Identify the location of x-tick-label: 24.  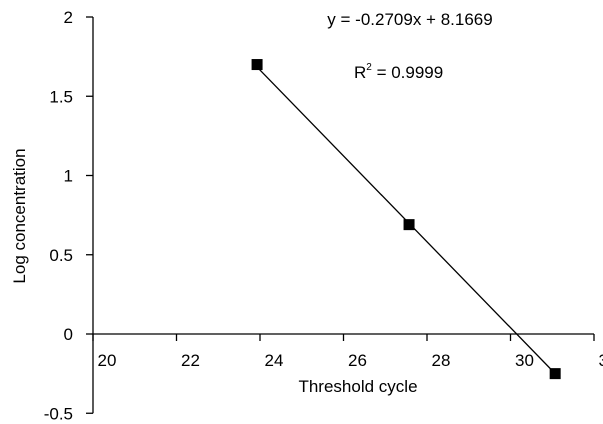
(274, 360).